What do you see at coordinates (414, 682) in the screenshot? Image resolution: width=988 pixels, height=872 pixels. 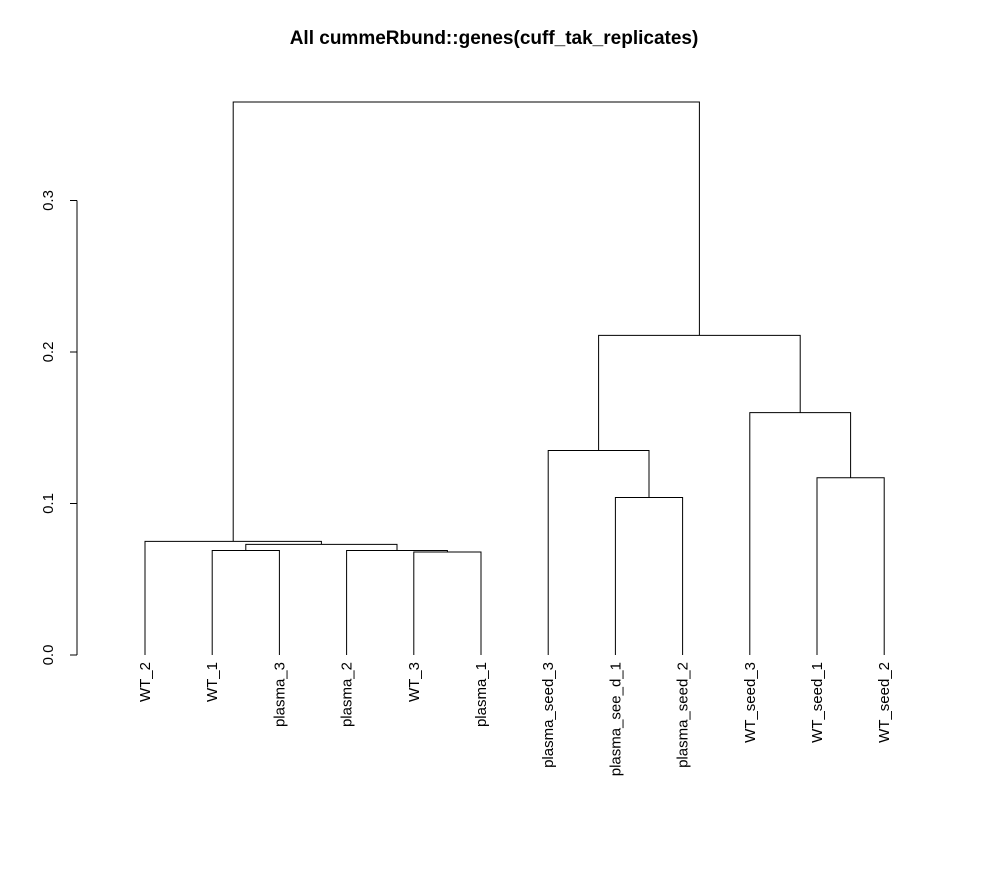 I see `leaf-label: WT_3` at bounding box center [414, 682].